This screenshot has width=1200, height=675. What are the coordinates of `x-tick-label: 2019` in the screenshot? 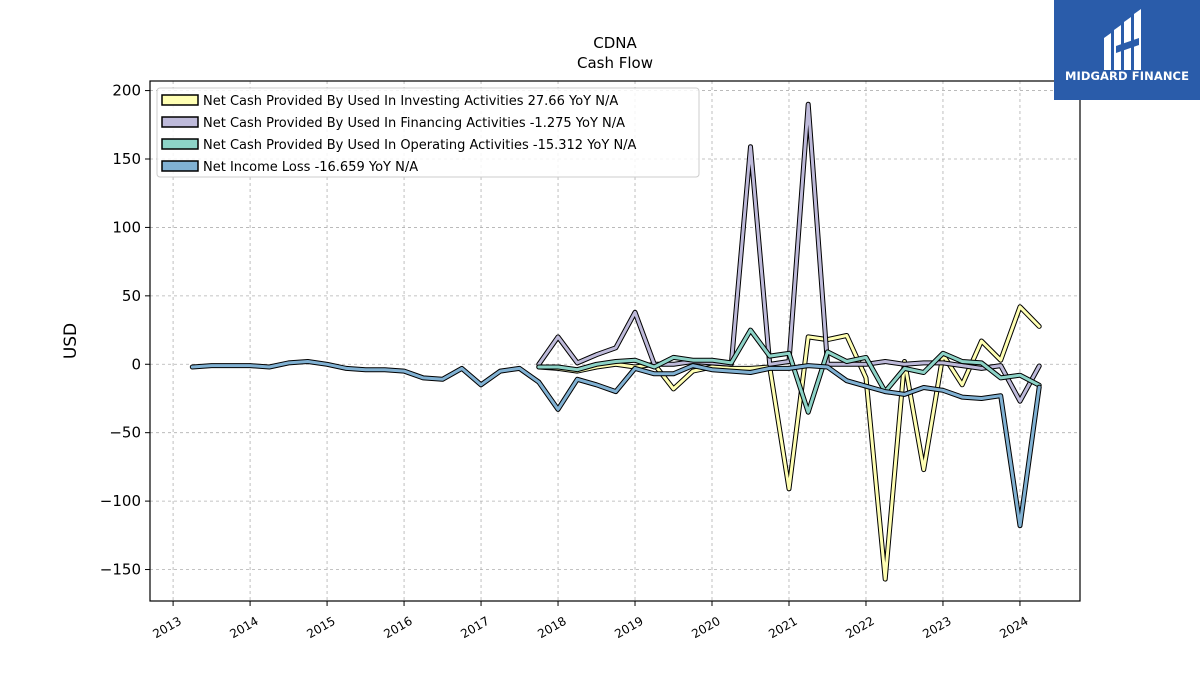 It's located at (628, 627).